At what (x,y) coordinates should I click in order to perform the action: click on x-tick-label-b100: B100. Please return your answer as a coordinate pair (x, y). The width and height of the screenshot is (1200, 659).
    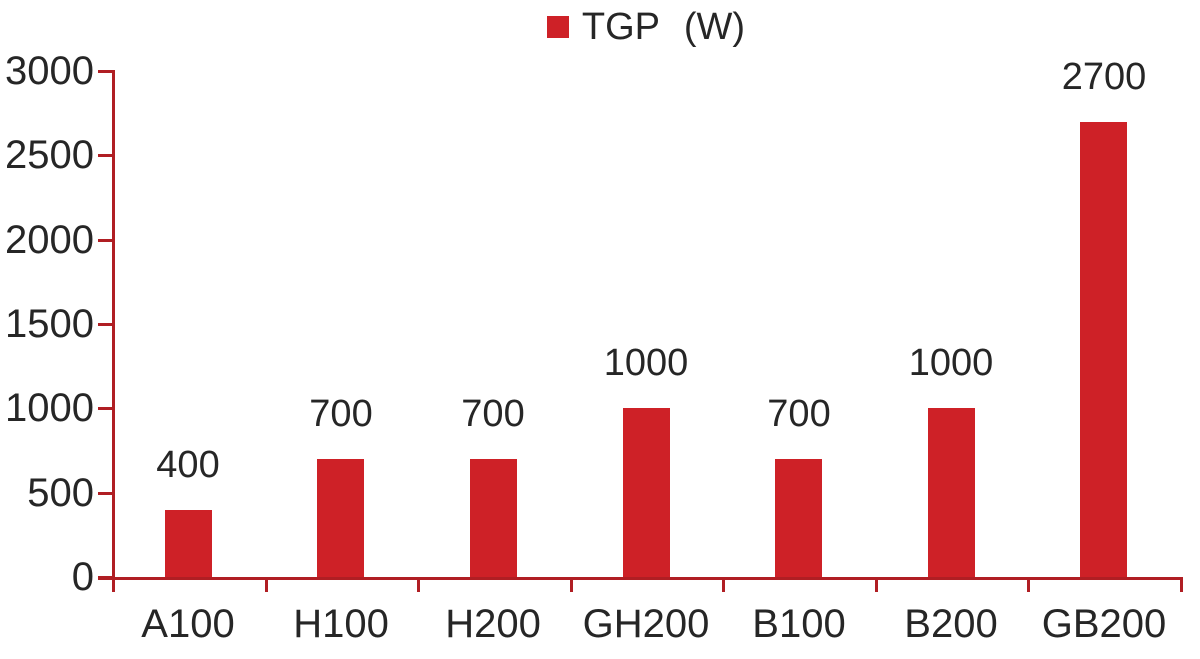
    Looking at the image, I should click on (799, 624).